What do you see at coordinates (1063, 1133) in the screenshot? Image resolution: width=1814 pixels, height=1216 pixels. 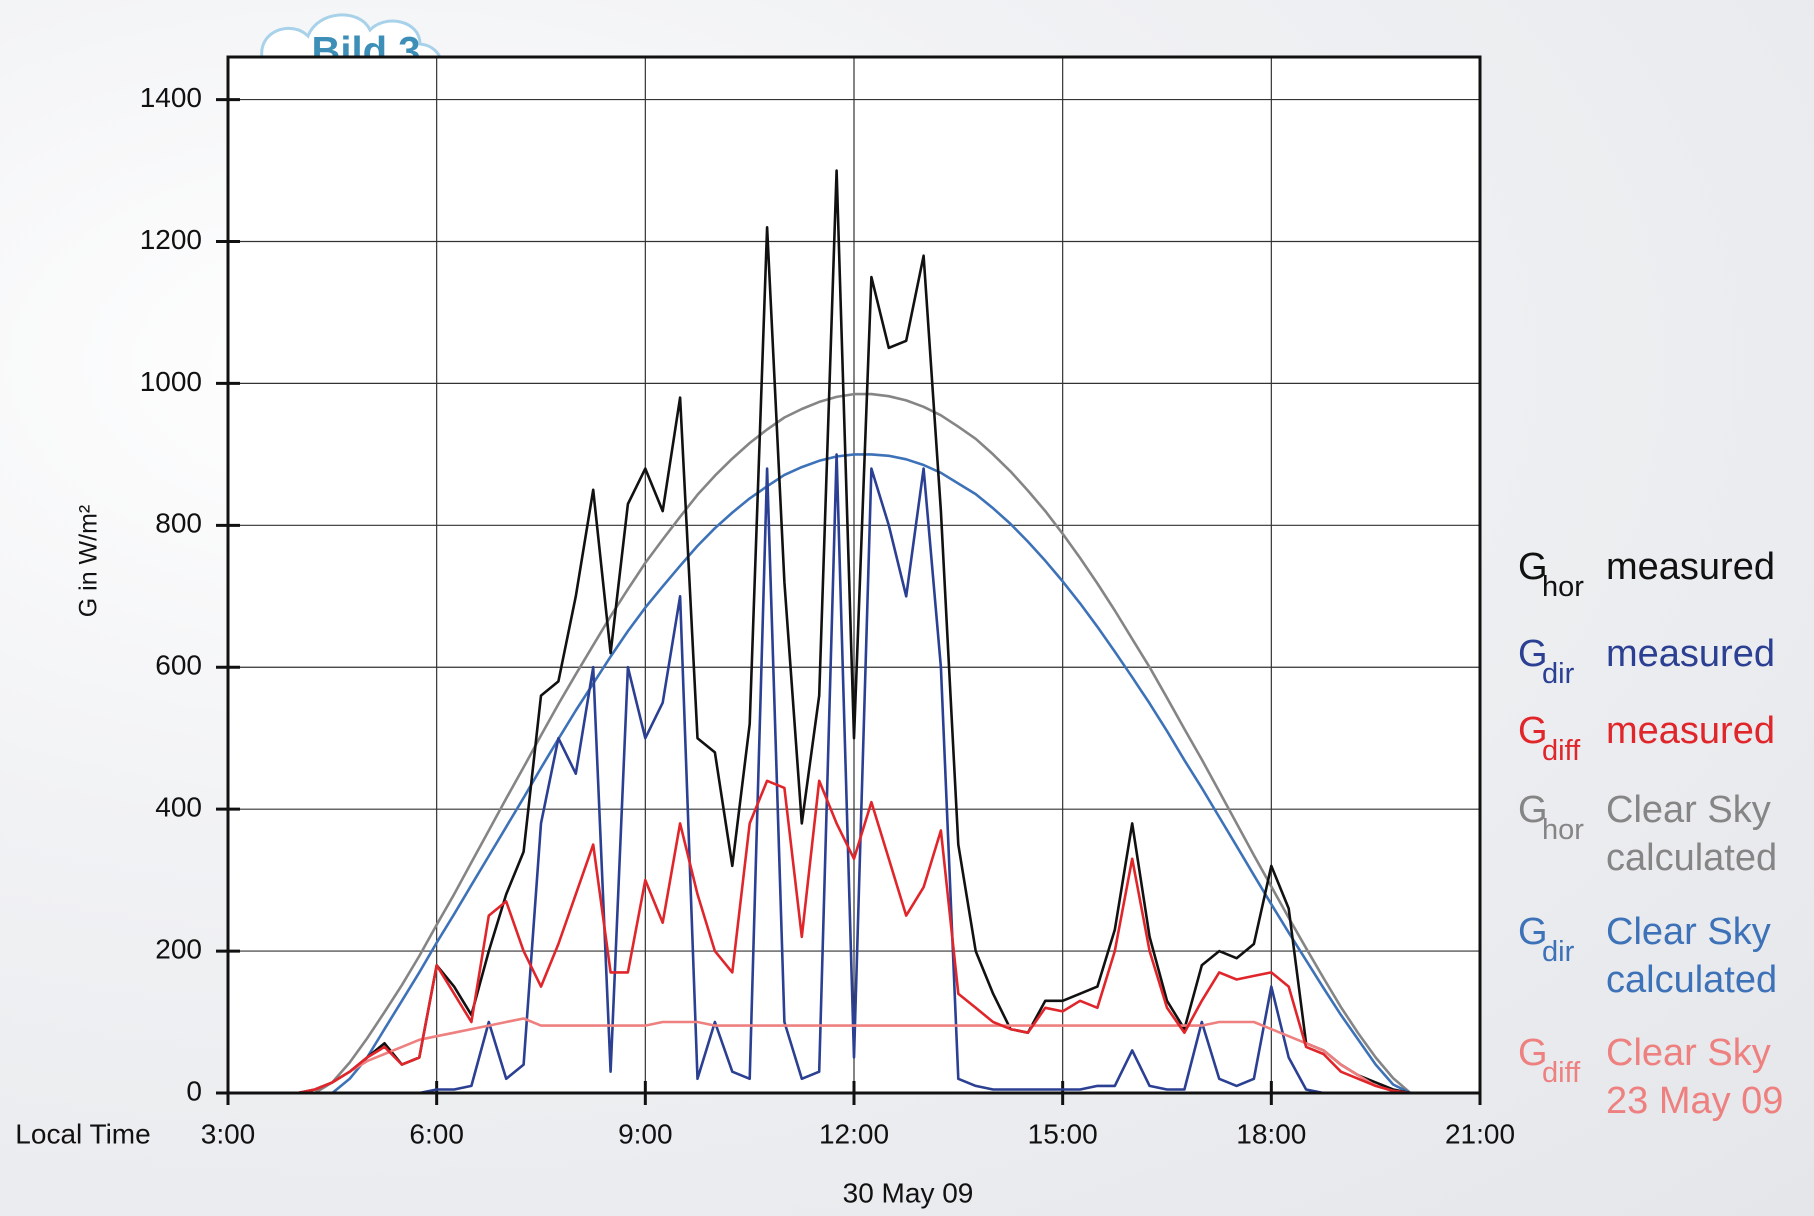 I see `x-tick-label: 15:00` at bounding box center [1063, 1133].